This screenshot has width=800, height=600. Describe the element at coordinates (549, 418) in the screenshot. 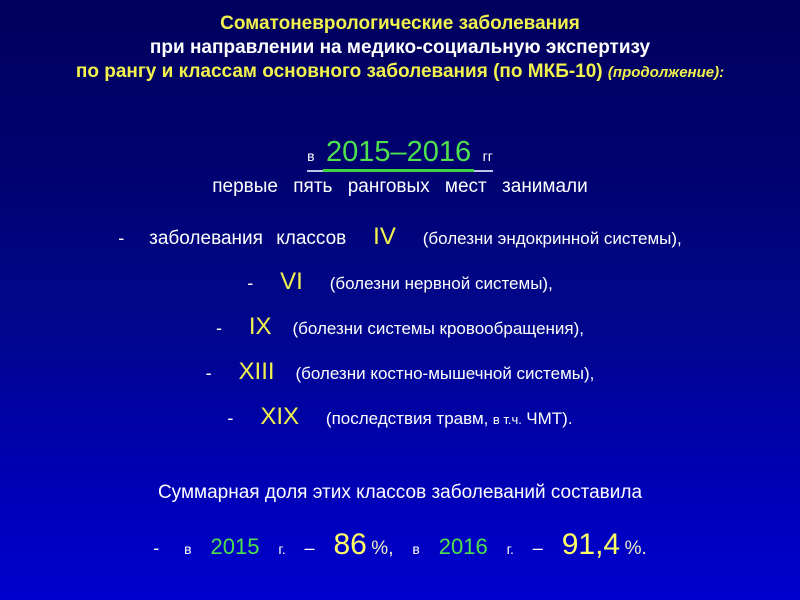

I see `row-description-post: ЧМТ).` at that location.